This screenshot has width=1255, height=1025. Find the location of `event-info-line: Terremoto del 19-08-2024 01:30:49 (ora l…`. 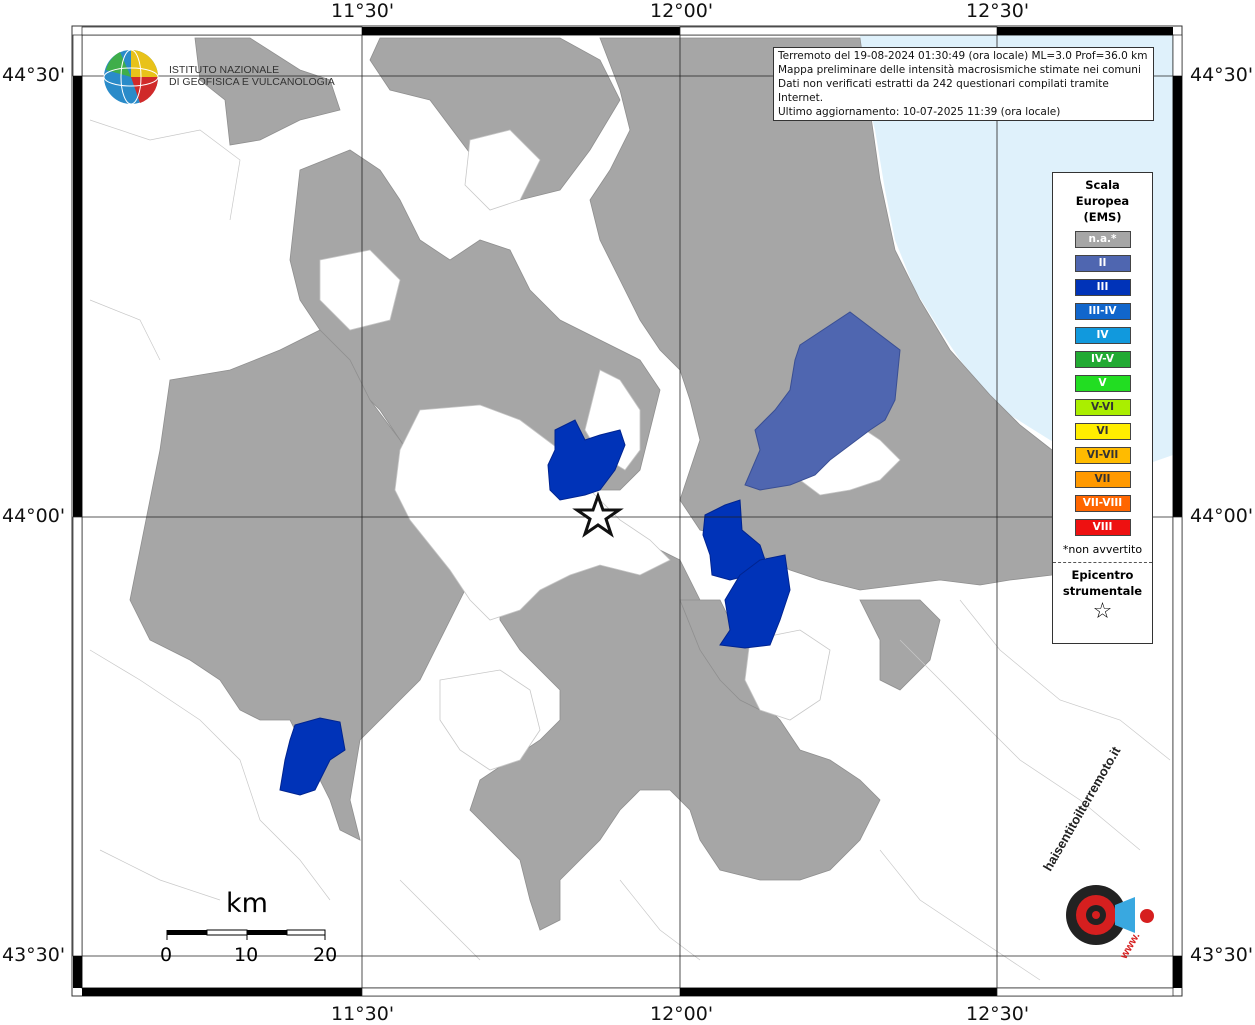

event-info-line: Terremoto del 19-08-2024 01:30:49 (ora l… is located at coordinates (963, 56).